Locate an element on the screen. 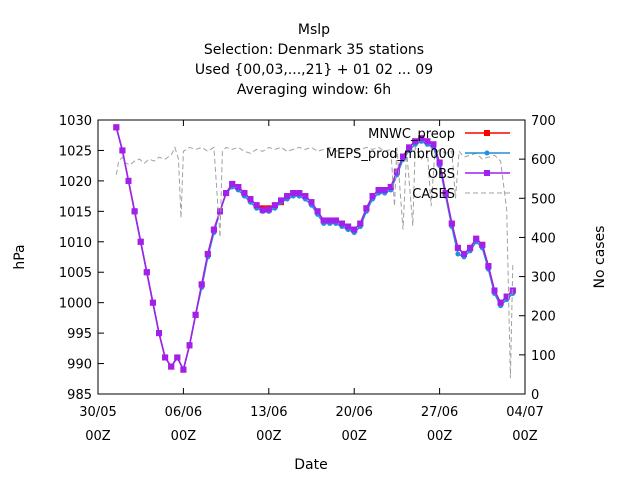  y-axis-label: hPa is located at coordinates (20, 256).